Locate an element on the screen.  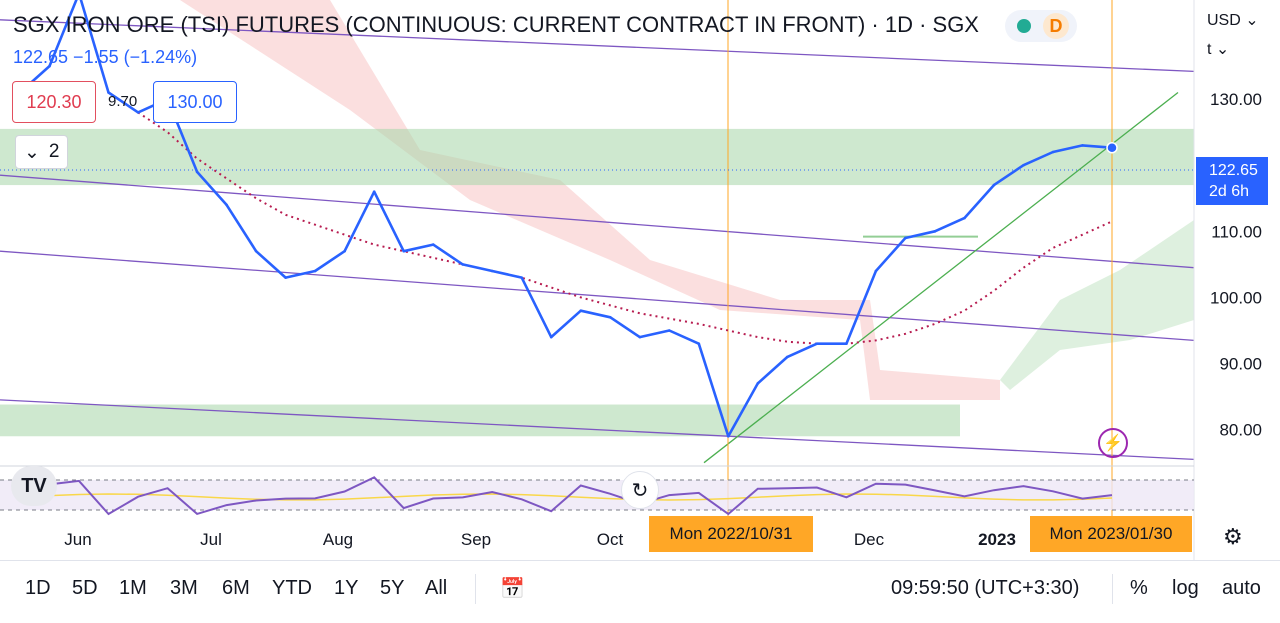
time-label: Jun is located at coordinates (77, 539).